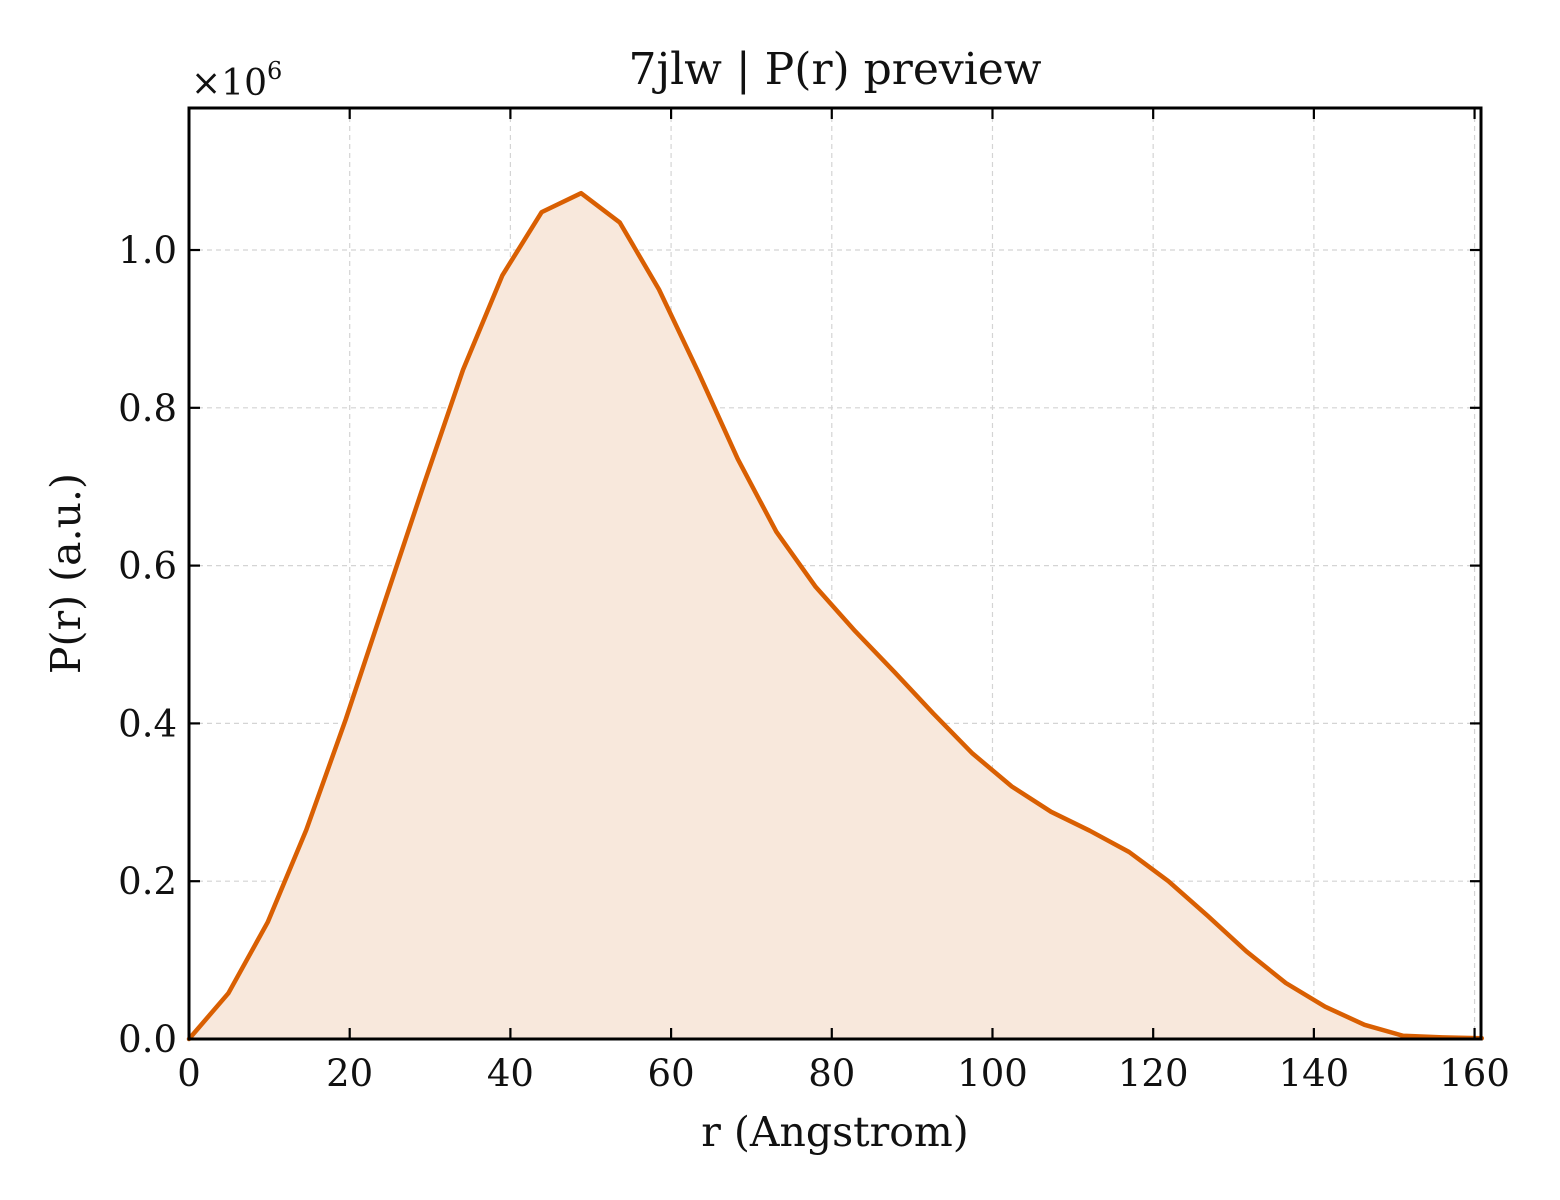  What do you see at coordinates (189, 1073) in the screenshot?
I see `x-tick-label: 0` at bounding box center [189, 1073].